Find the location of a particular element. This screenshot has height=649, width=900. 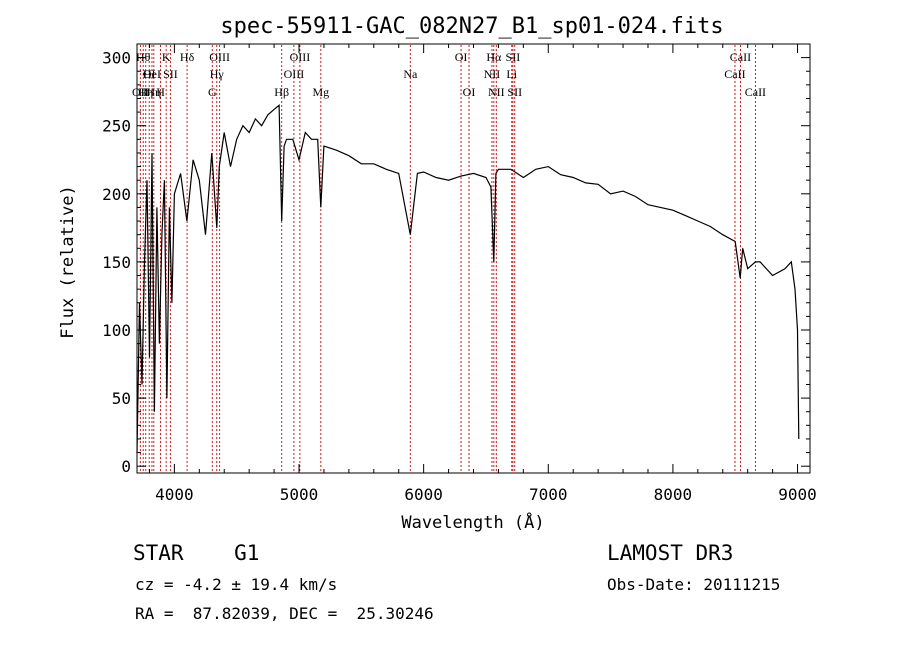

line-label: HeI is located at coordinates (152, 74).